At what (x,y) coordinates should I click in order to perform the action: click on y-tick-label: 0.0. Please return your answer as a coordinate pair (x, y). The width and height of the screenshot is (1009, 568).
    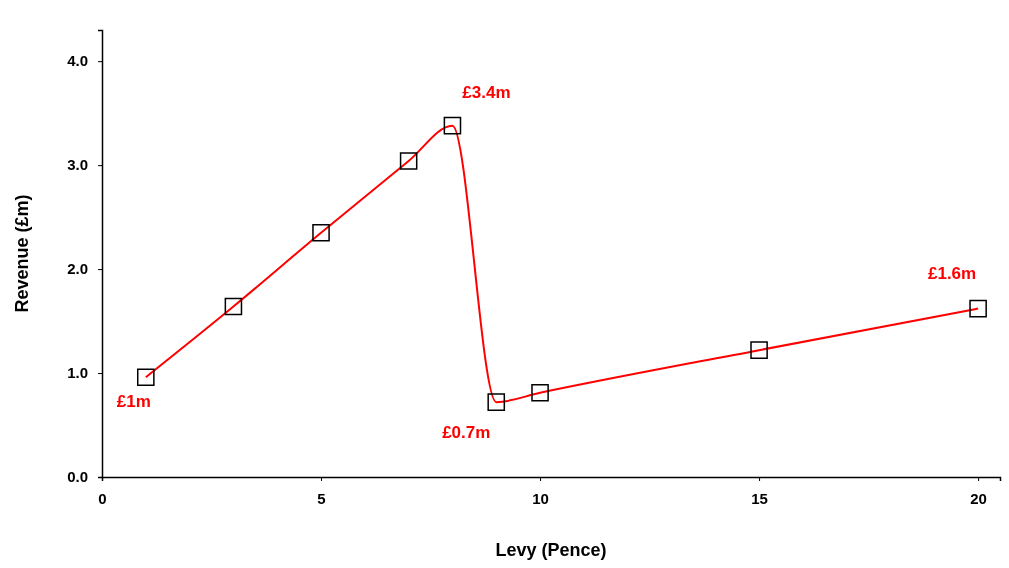
    Looking at the image, I should click on (77, 477).